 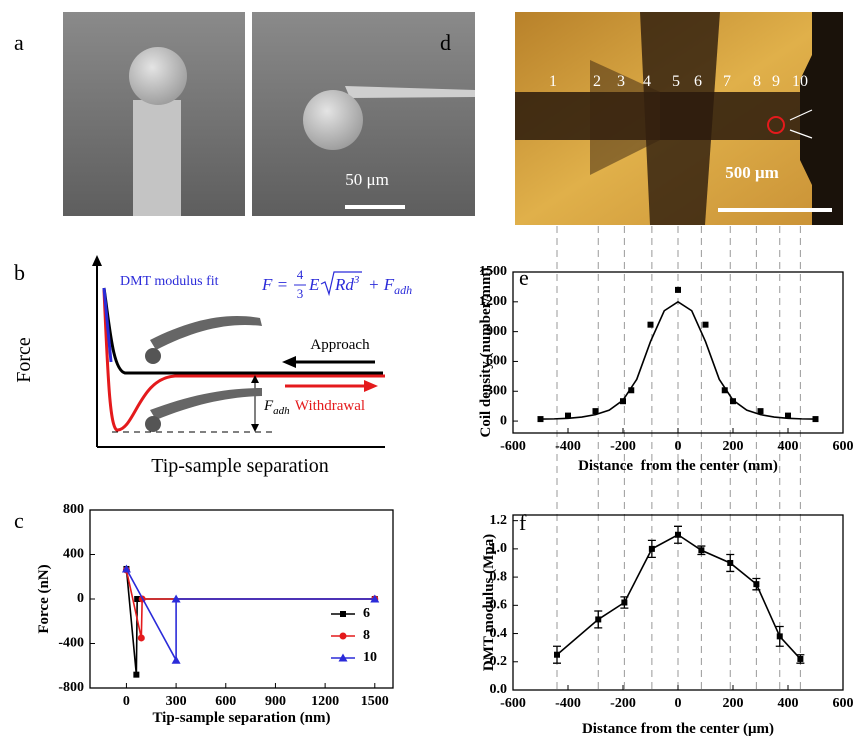 What do you see at coordinates (157, 158) in the screenshot?
I see `pillar` at bounding box center [157, 158].